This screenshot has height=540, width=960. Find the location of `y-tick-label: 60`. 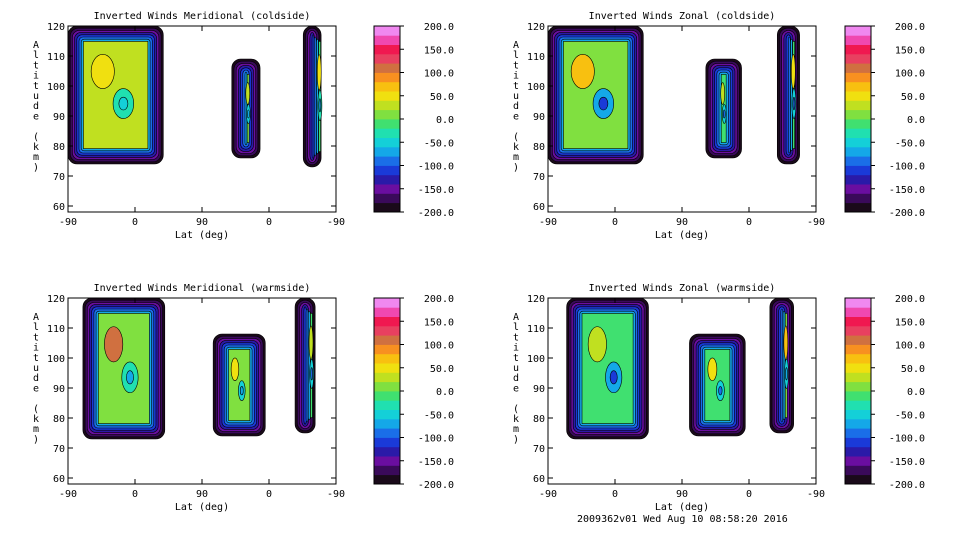

y-tick-label: 60 is located at coordinates (539, 207).